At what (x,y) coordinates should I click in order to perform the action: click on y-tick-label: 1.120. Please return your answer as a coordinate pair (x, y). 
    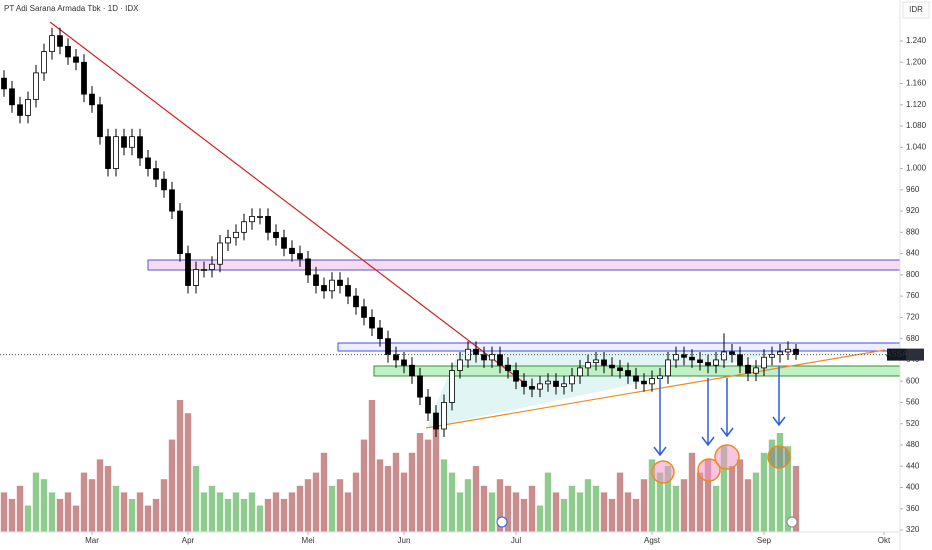
    Looking at the image, I should click on (916, 104).